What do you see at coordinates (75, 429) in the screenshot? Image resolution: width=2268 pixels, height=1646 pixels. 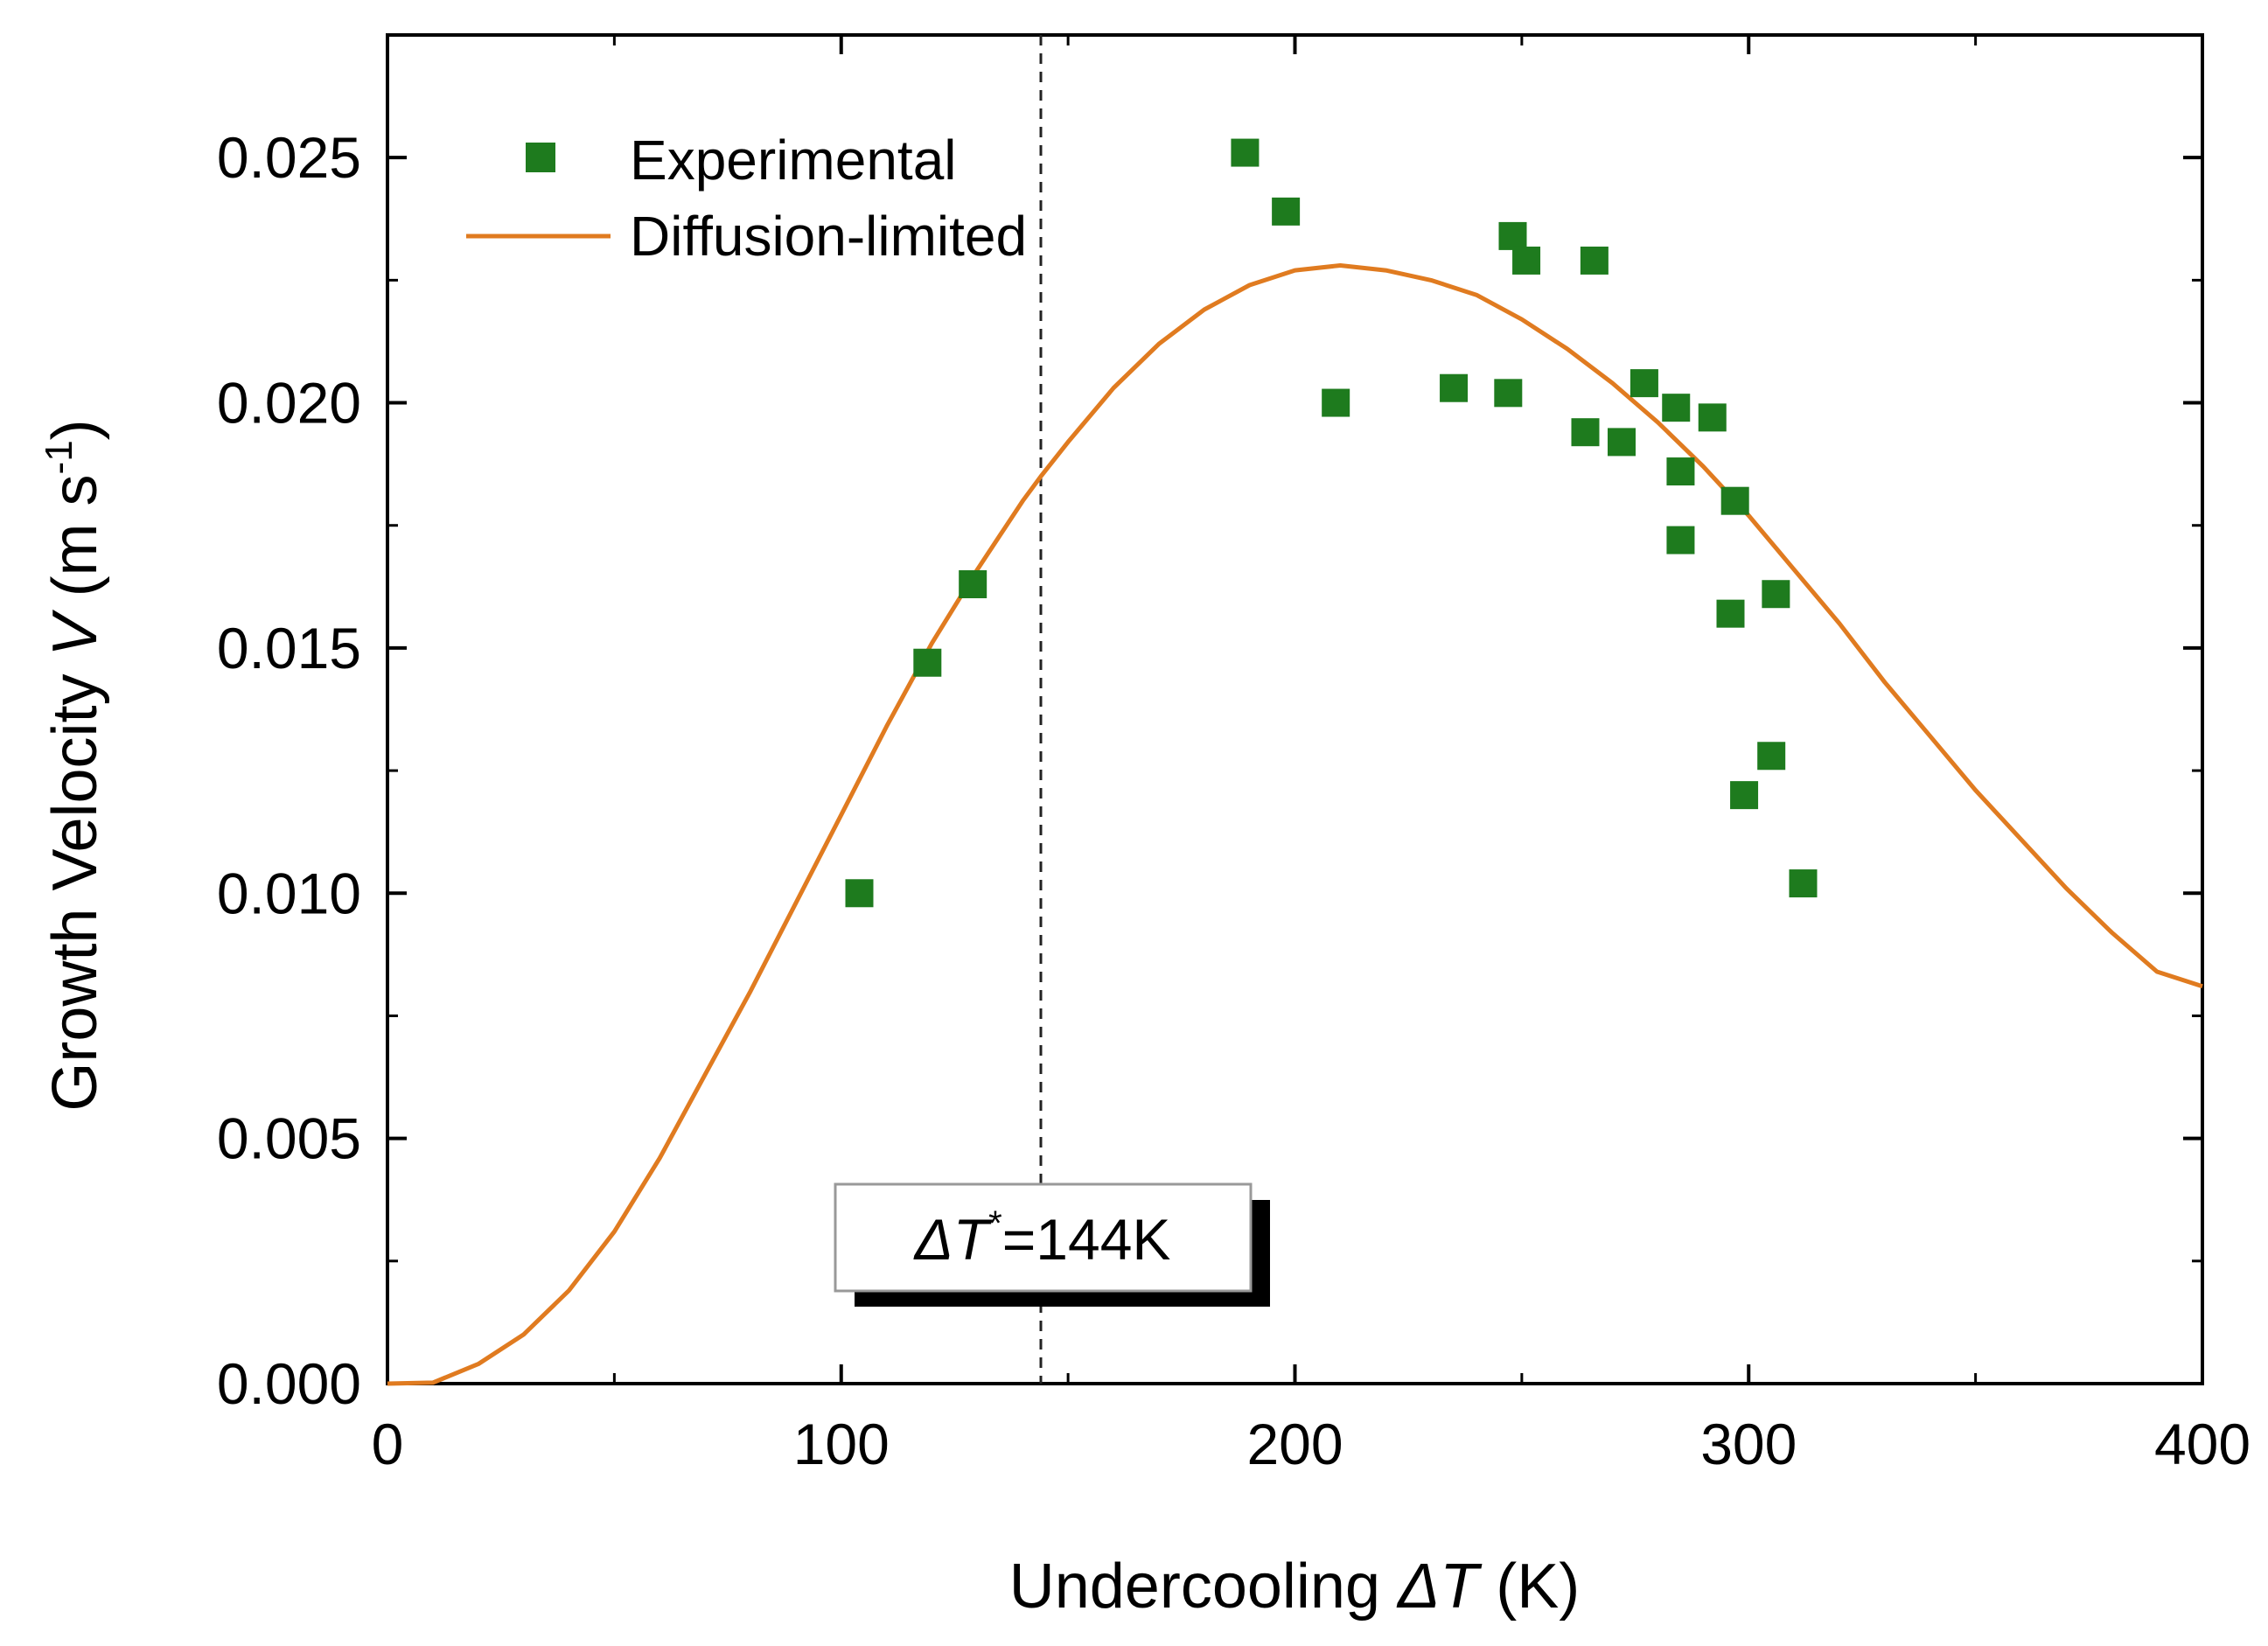 I see `y-axis-title-close: )` at bounding box center [75, 429].